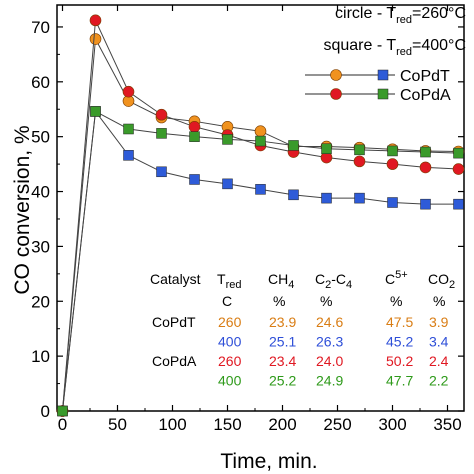 Image resolution: width=474 pixels, height=474 pixels. Describe the element at coordinates (359, 45) in the screenshot. I see `legend-title-text: square - T` at that location.